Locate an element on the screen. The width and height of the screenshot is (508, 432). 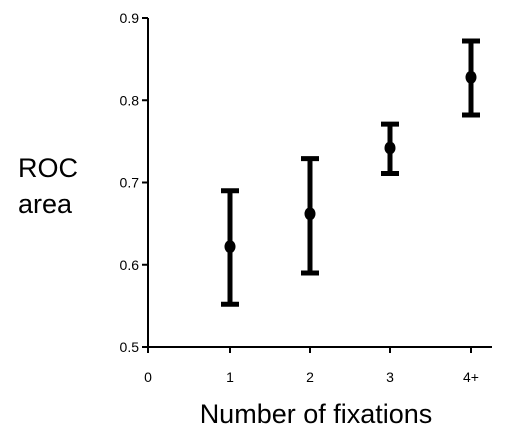
x-axis-ticks: 0 1 2 3 4+ is located at coordinates (311, 366).